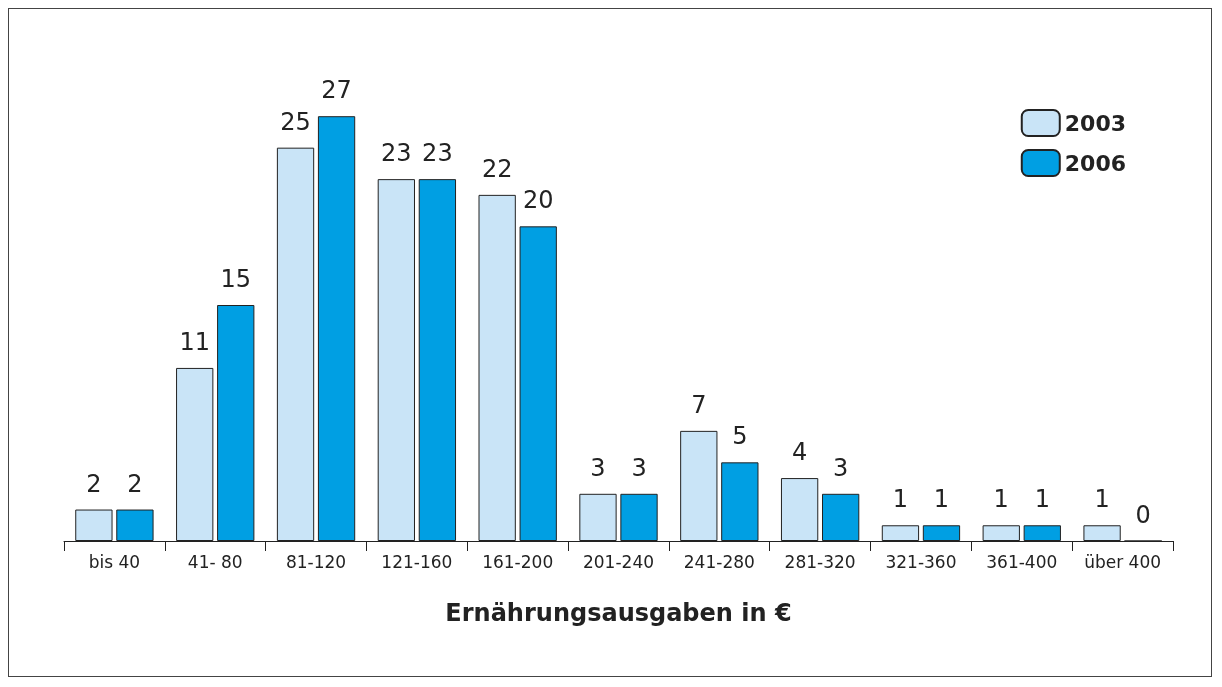  I want to click on data-label: 7, so click(699, 404).